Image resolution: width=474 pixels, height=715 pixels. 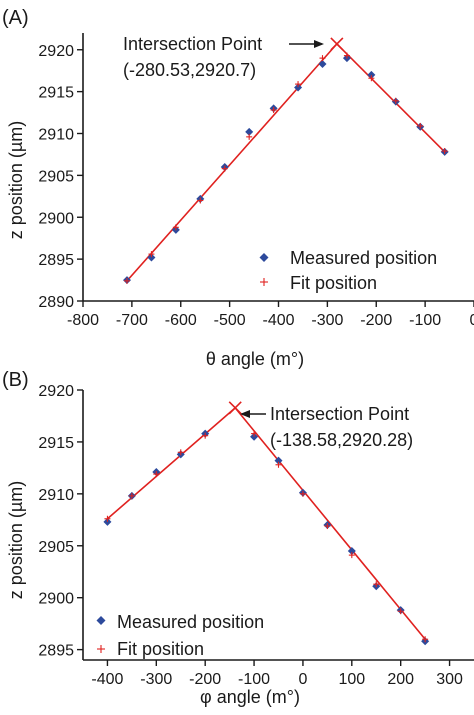 I want to click on x-tick-label: 300, so click(x=449, y=679).